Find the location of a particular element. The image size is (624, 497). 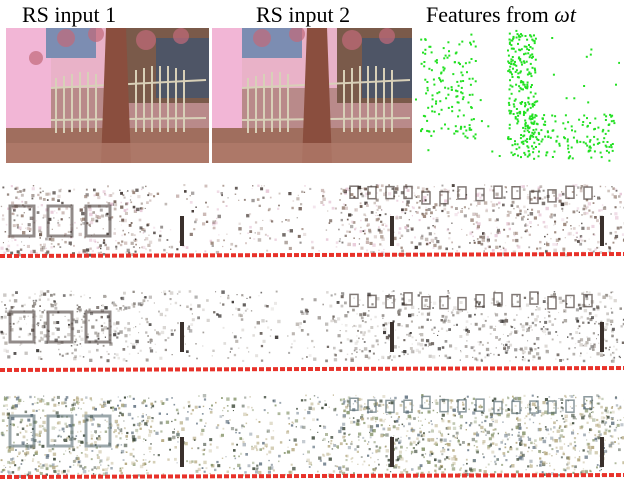

rs-input-1-image is located at coordinates (107, 95).